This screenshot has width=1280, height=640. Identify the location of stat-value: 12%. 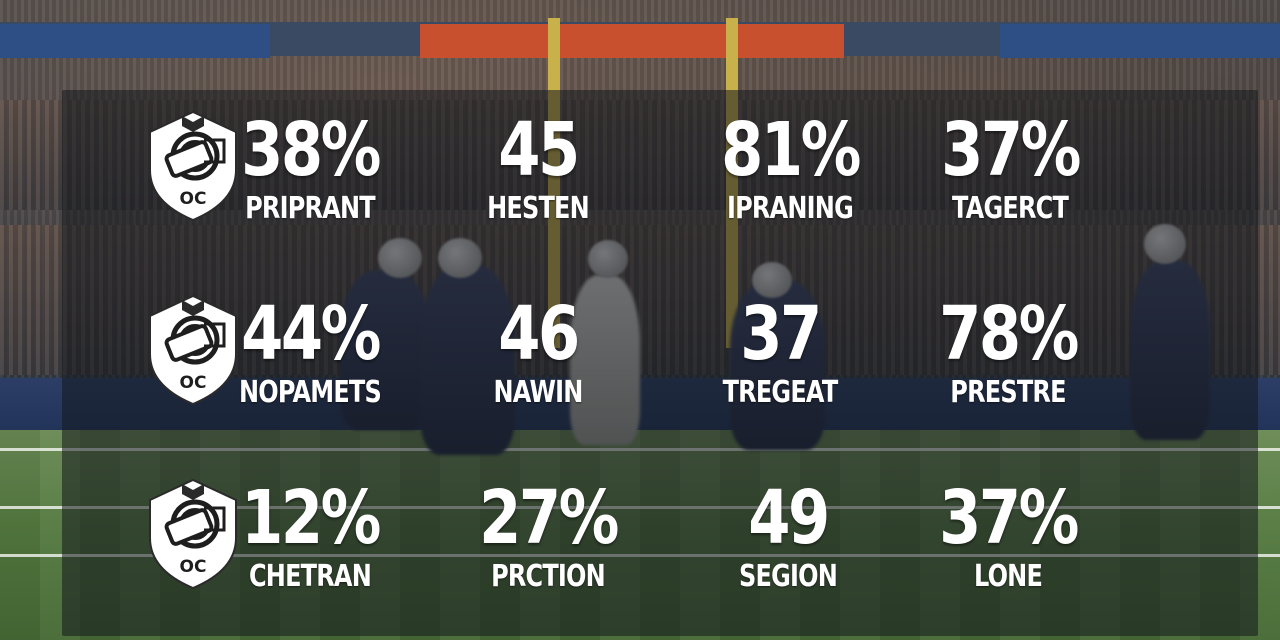
(311, 518).